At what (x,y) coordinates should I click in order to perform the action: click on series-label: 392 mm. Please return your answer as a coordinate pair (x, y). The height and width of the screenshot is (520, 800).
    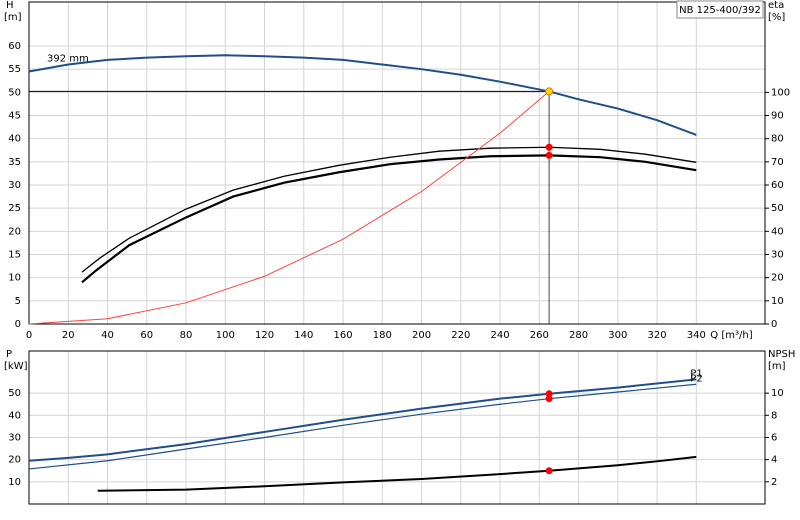
    Looking at the image, I should click on (68, 58).